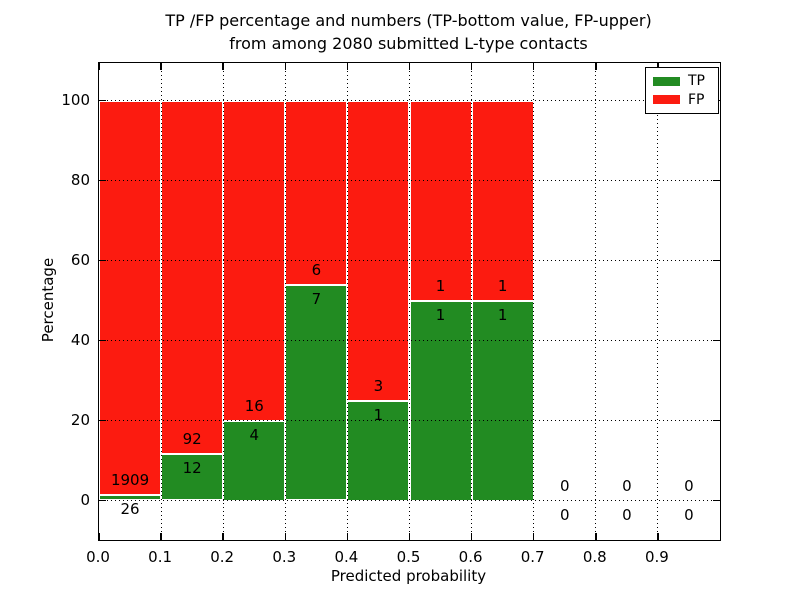 This screenshot has height=600, width=800. What do you see at coordinates (656, 557) in the screenshot?
I see `x-tick-label: 0.9` at bounding box center [656, 557].